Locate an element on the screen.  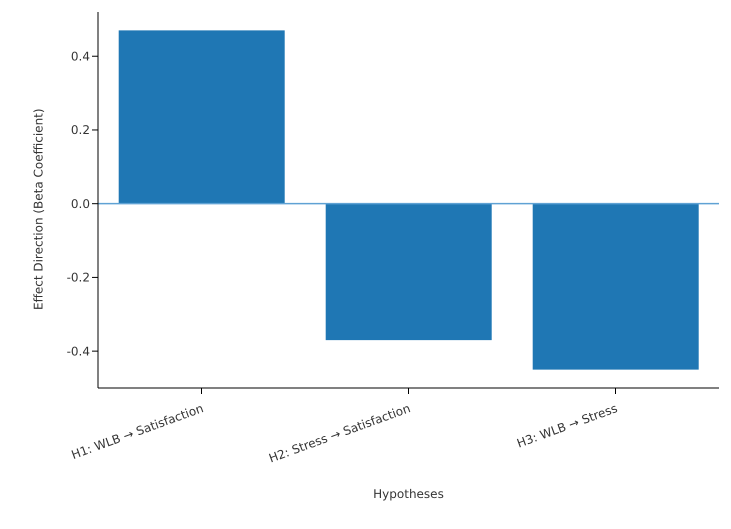
y-tick-label: 0.0 is located at coordinates (80, 203).